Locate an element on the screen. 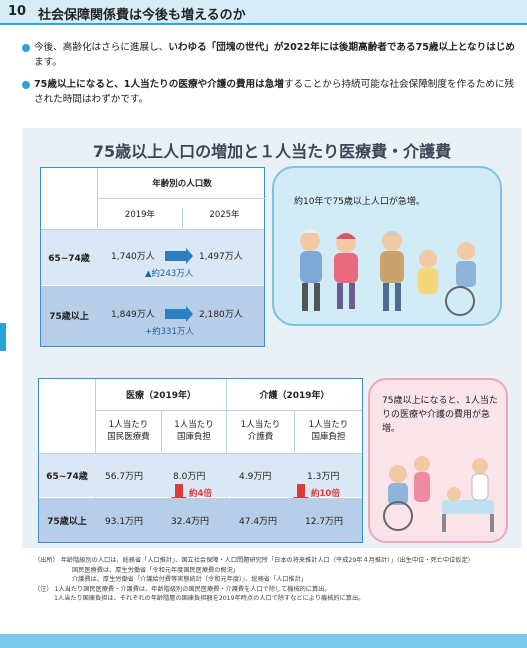 The image size is (527, 648). elderly-people-illustration is located at coordinates (388, 272).